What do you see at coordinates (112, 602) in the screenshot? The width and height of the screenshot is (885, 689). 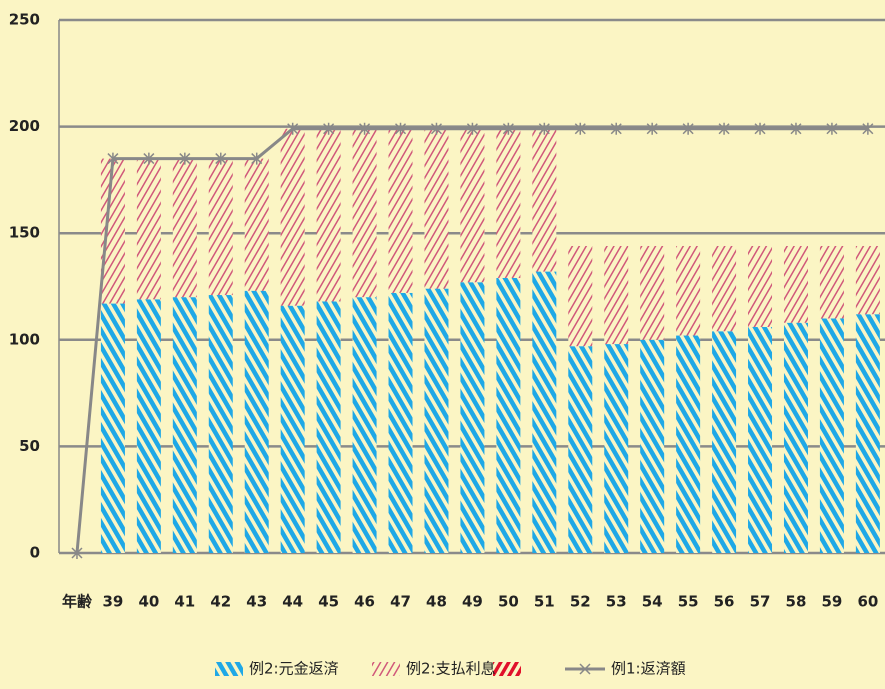 I see `x-tick-label: 39` at bounding box center [112, 602].